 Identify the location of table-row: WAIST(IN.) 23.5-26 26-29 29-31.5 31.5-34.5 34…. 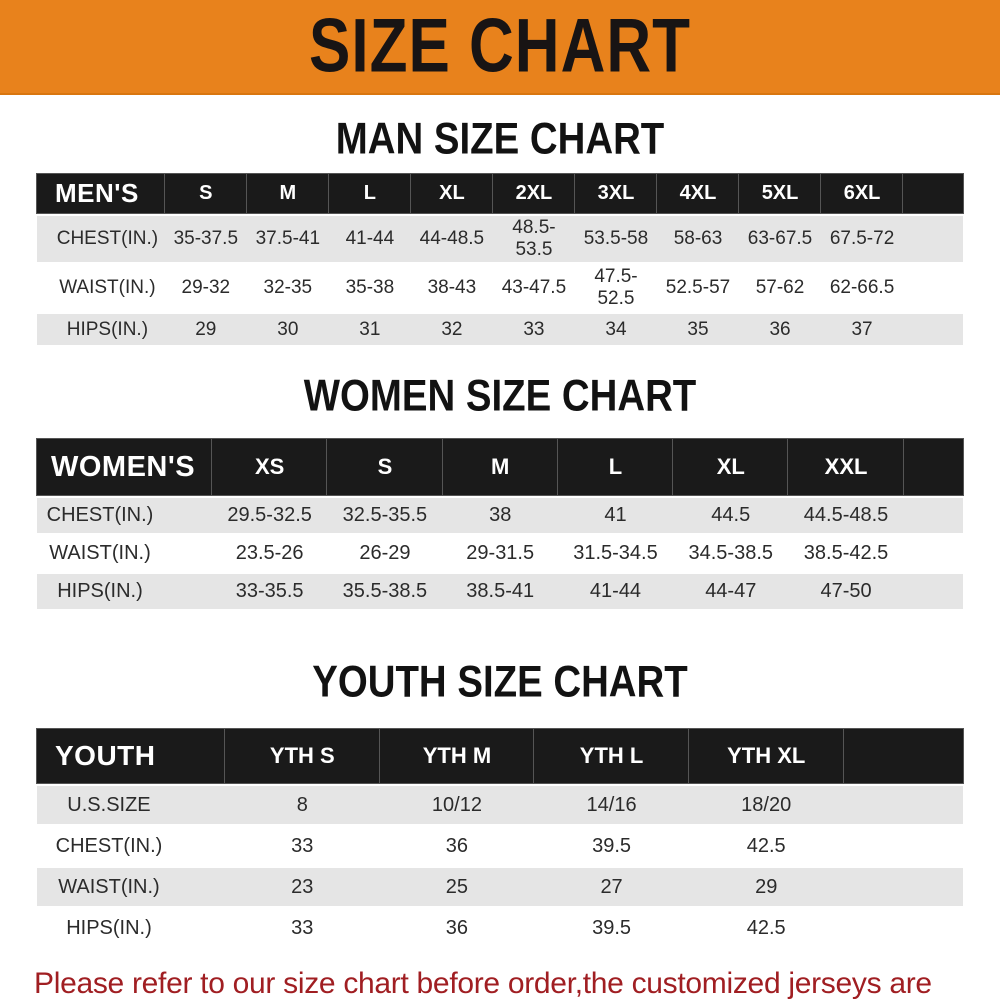
(500, 553).